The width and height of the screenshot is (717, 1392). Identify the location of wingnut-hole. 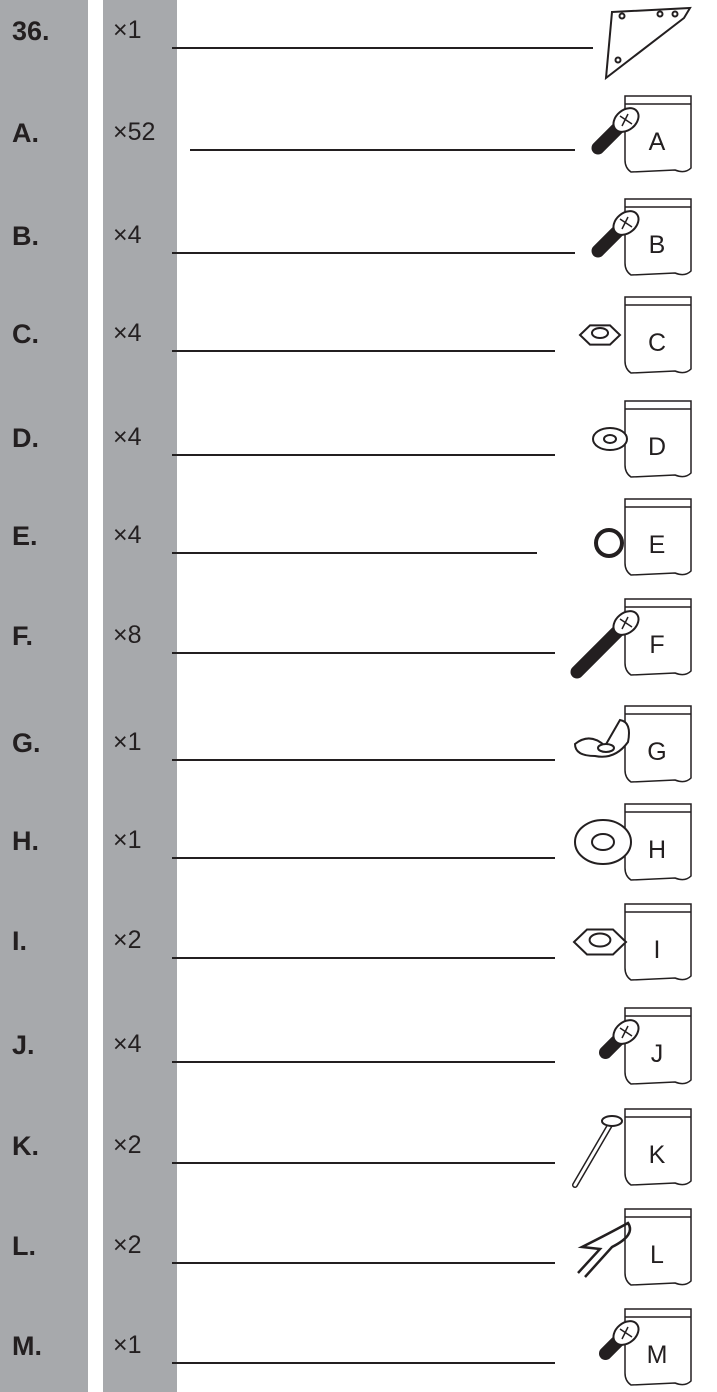
(606, 748).